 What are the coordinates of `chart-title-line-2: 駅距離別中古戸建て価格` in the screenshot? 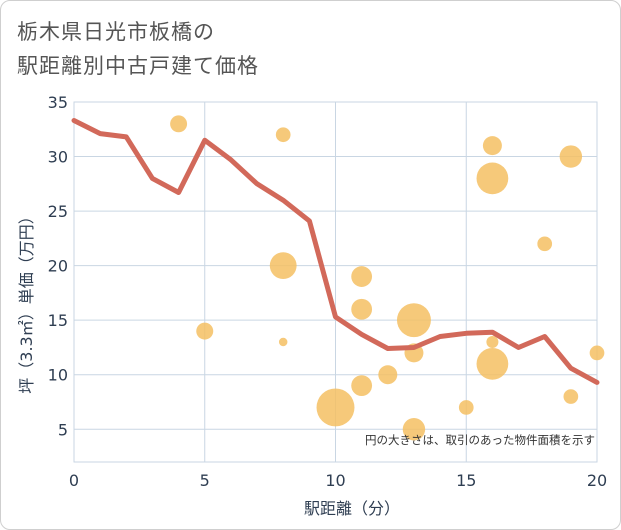 It's located at (138, 66).